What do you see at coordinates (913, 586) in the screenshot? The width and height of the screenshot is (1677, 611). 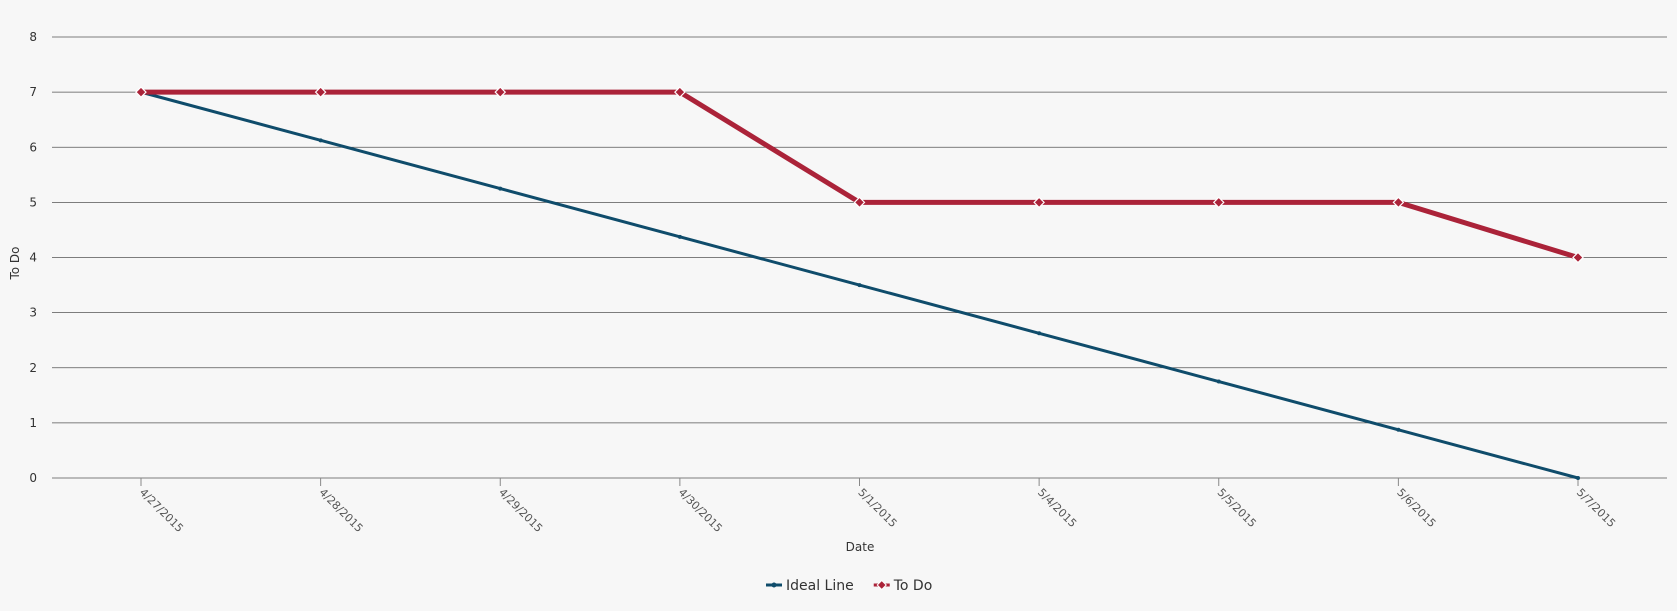 I see `legend-label: To Do` at bounding box center [913, 586].